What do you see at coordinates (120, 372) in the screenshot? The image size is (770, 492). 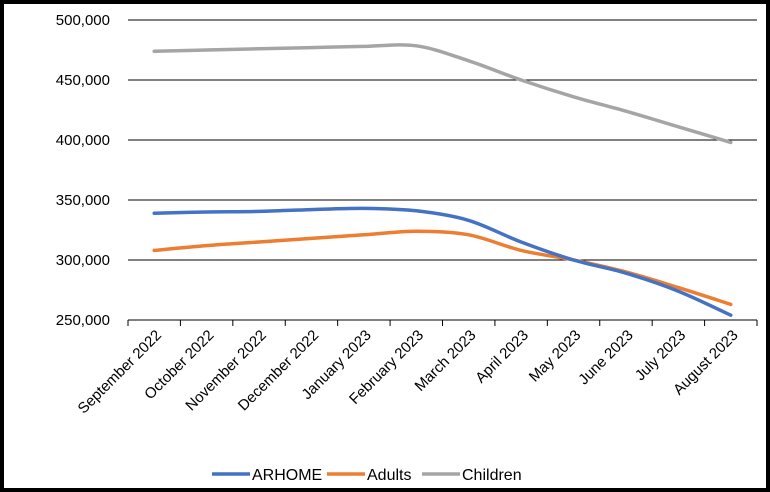 I see `x-tick-label: September 2022` at bounding box center [120, 372].